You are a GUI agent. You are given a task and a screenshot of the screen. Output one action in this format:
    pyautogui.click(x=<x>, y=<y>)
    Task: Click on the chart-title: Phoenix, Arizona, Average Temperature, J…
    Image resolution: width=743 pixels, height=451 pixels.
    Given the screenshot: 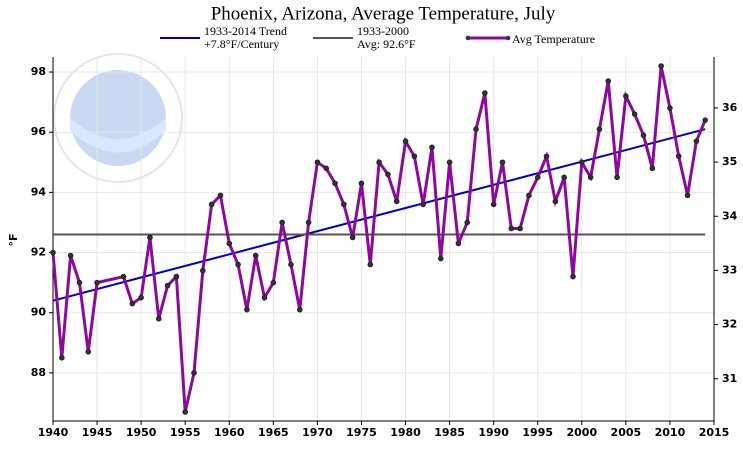 What is the action you would take?
    pyautogui.click(x=383, y=13)
    